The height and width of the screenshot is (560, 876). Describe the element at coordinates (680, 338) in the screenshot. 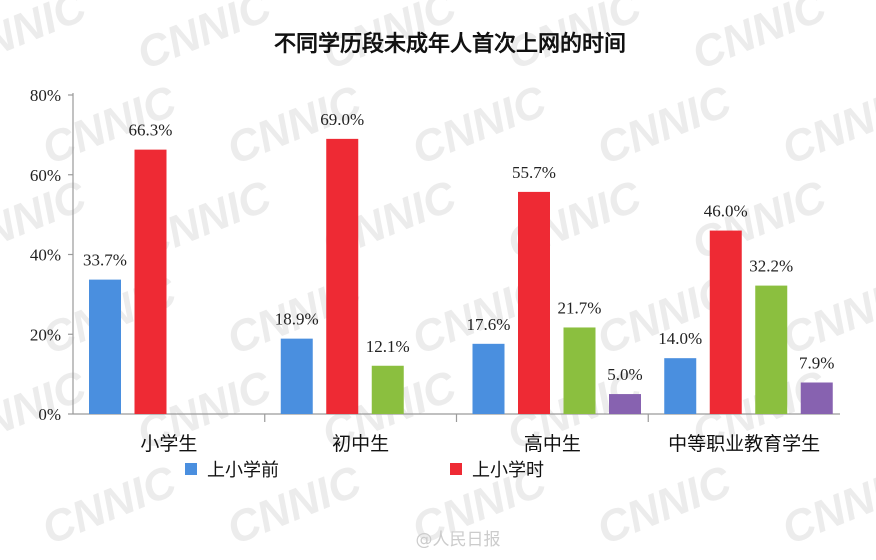

I see `data-label: 14.0%` at that location.